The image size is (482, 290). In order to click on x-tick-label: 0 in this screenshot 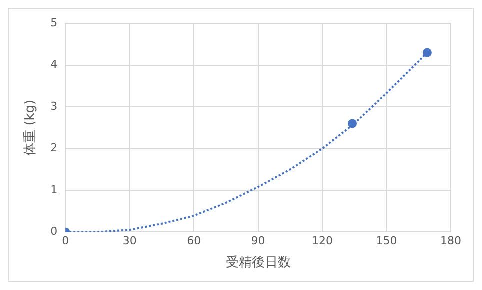, I will do `click(66, 241)`.